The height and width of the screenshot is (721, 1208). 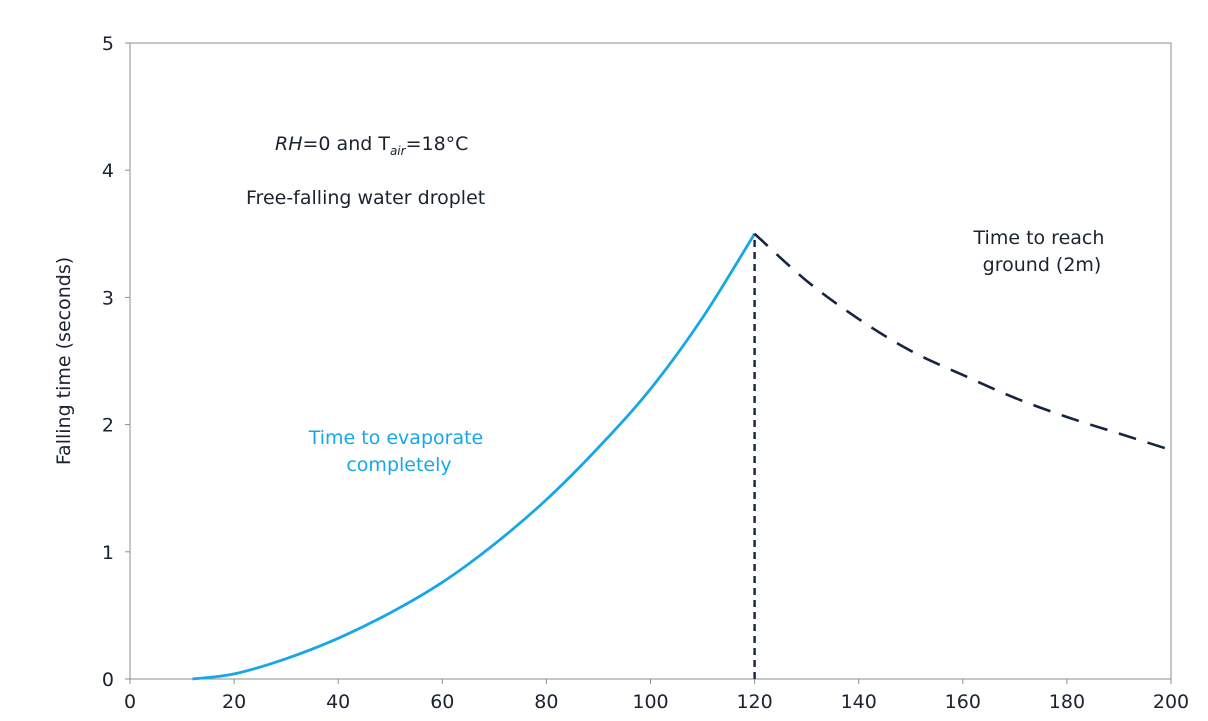 What do you see at coordinates (108, 553) in the screenshot?
I see `y-tick-label: 1` at bounding box center [108, 553].